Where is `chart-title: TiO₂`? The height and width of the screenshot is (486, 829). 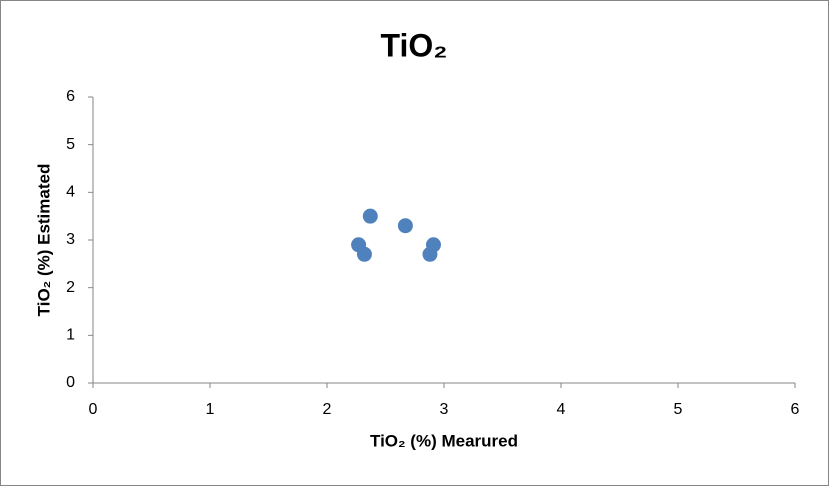
chart-title: TiO₂ is located at coordinates (414, 45).